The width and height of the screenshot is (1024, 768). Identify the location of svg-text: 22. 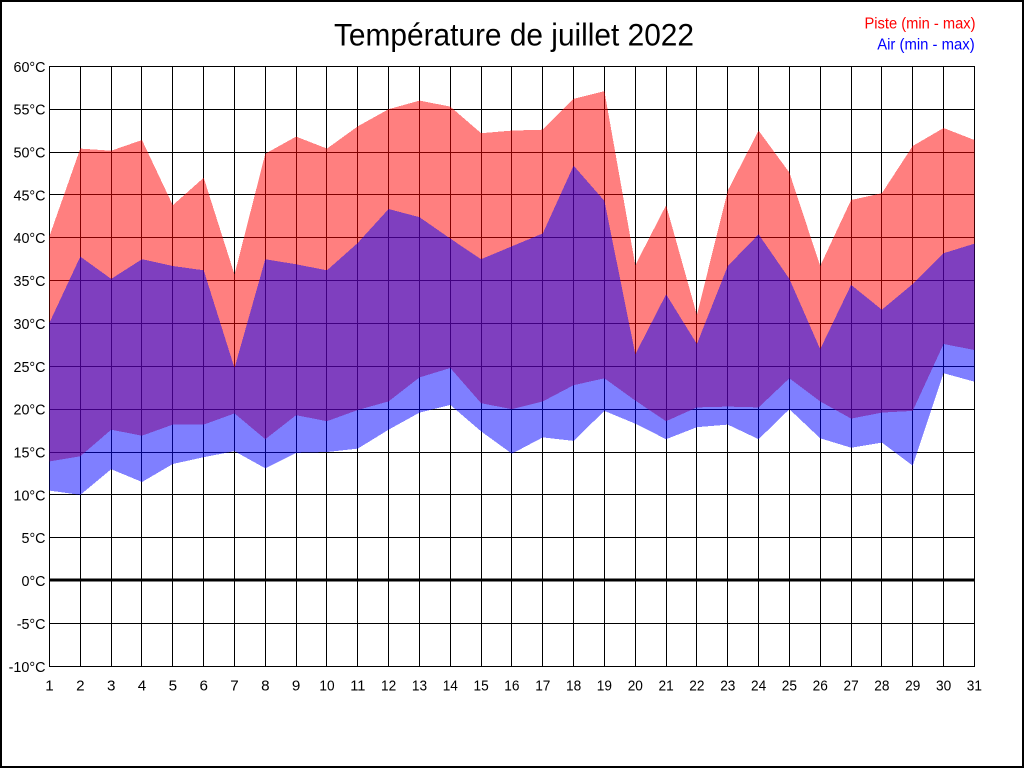
(696, 686).